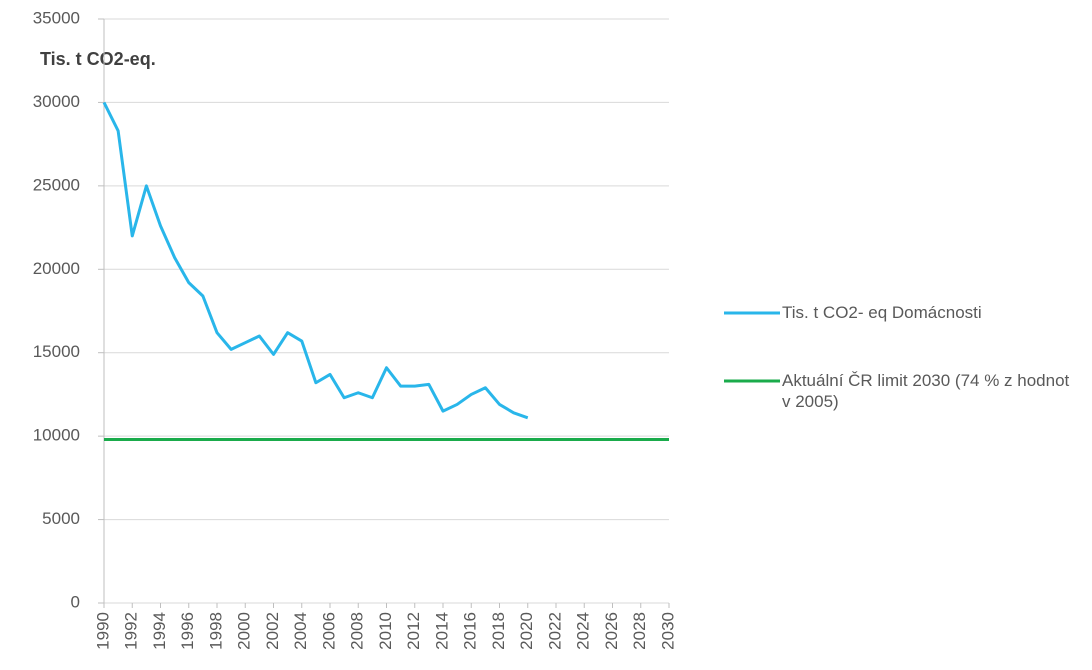 The width and height of the screenshot is (1092, 670). Describe the element at coordinates (357, 631) in the screenshot. I see `x-tick-label: 2008` at that location.